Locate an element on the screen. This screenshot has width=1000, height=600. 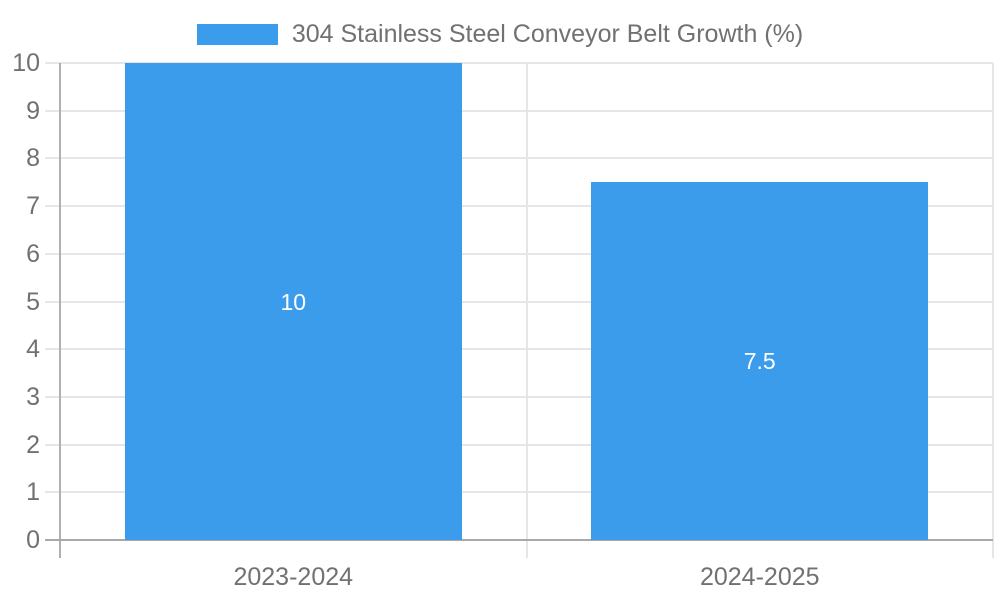
y-axis-label: 8 is located at coordinates (33, 158).